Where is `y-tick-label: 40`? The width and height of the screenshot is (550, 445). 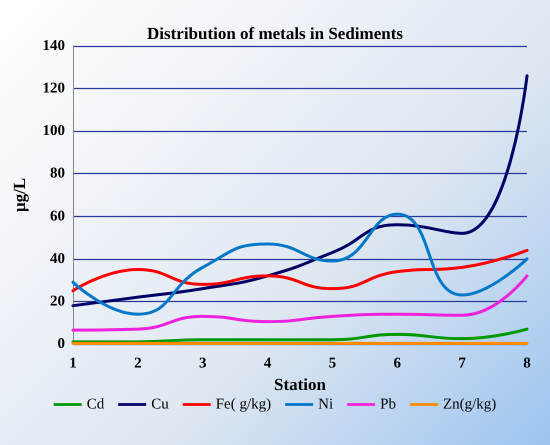 y-tick-label: 40 is located at coordinates (57, 258).